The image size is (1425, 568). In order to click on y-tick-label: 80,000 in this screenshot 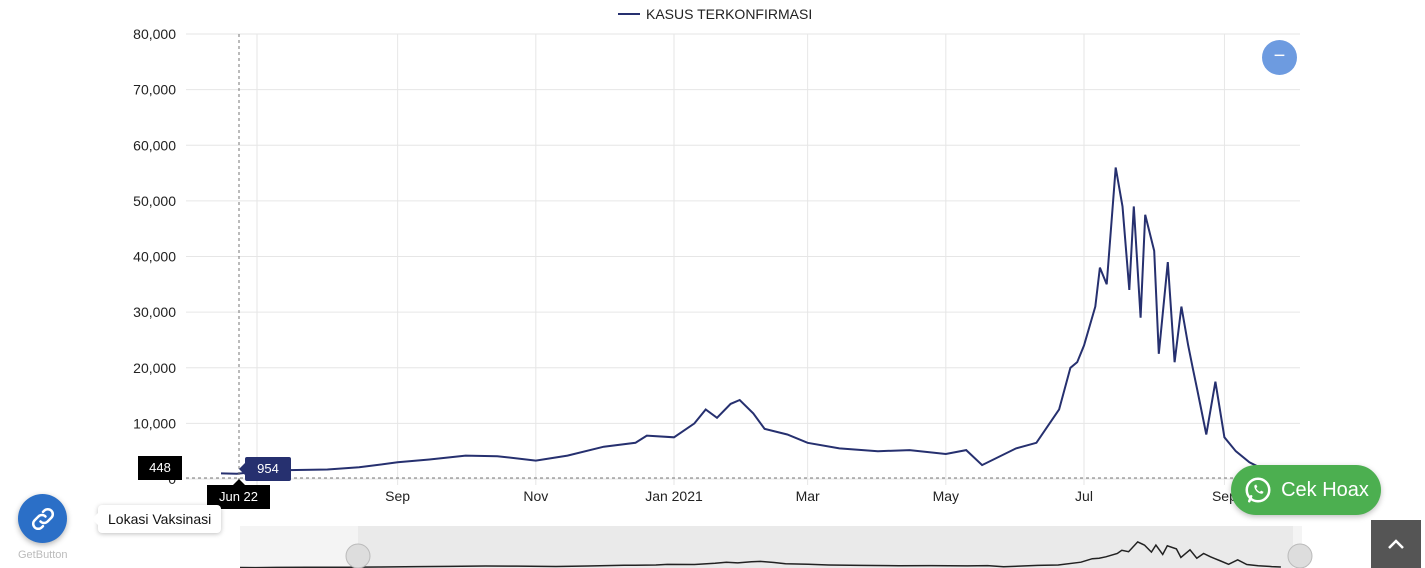, I will do `click(154, 34)`.